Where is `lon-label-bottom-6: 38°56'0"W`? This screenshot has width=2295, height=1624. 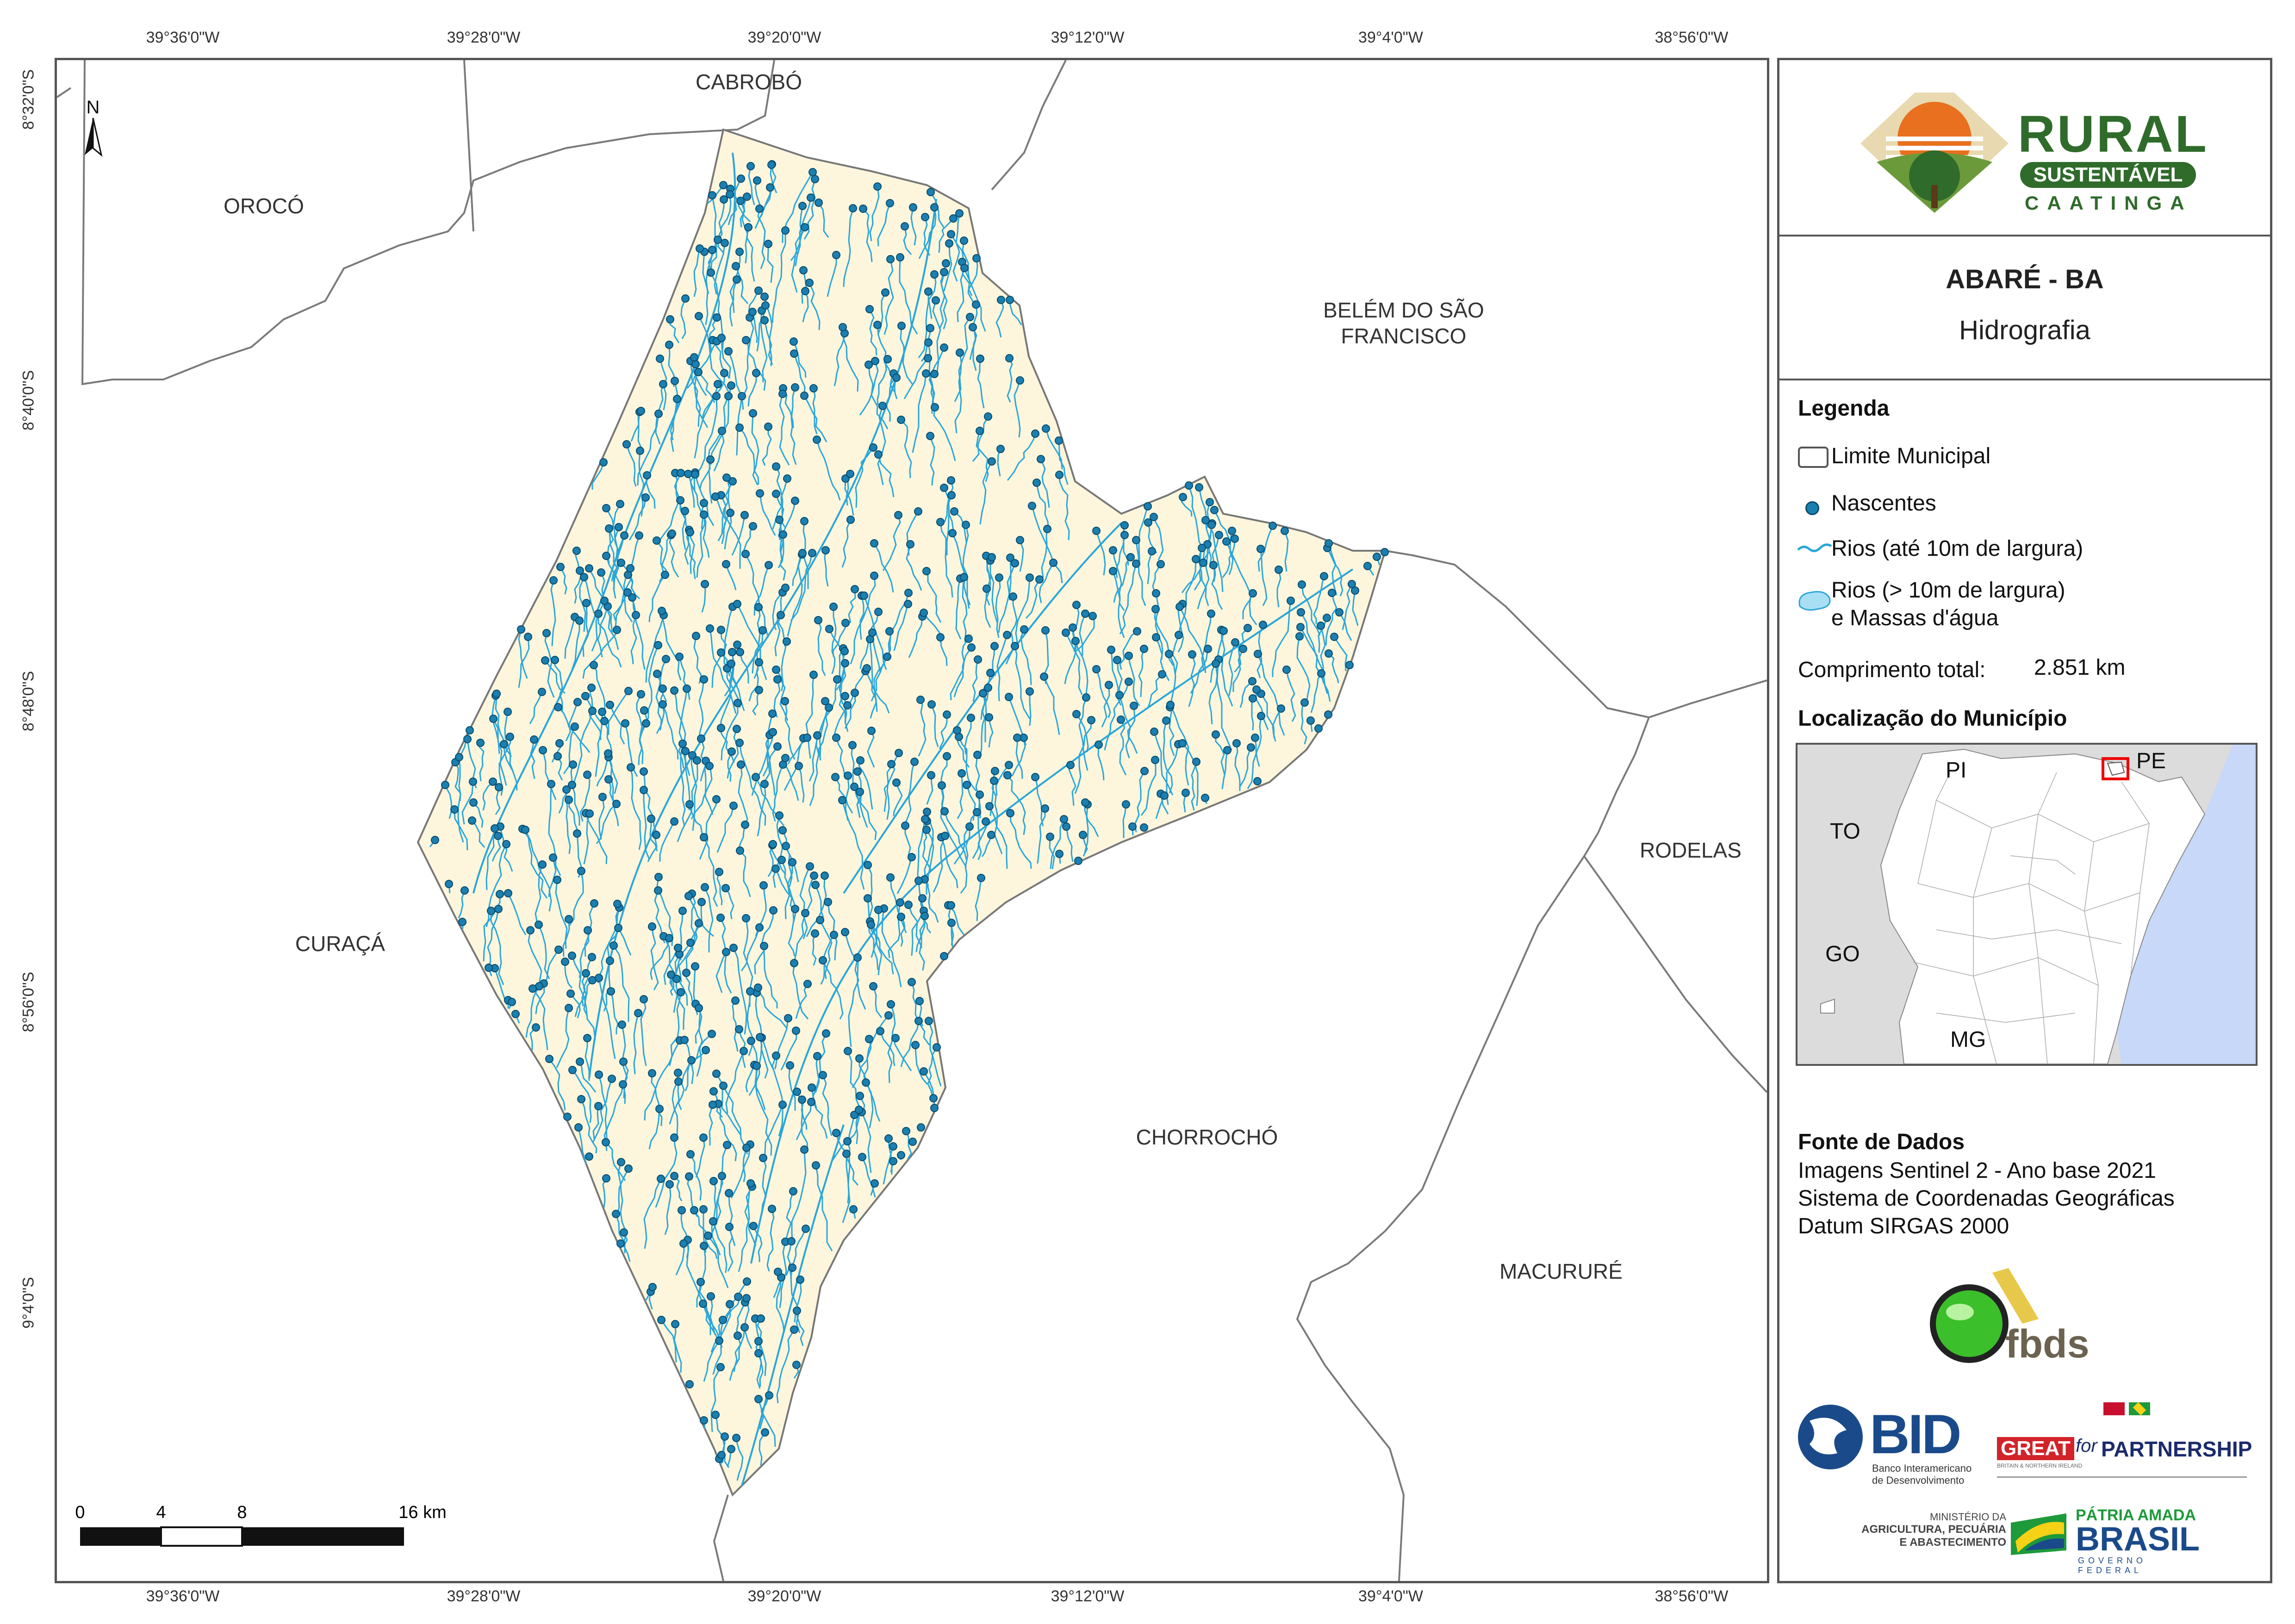 lon-label-bottom-6: 38°56'0"W is located at coordinates (1691, 1596).